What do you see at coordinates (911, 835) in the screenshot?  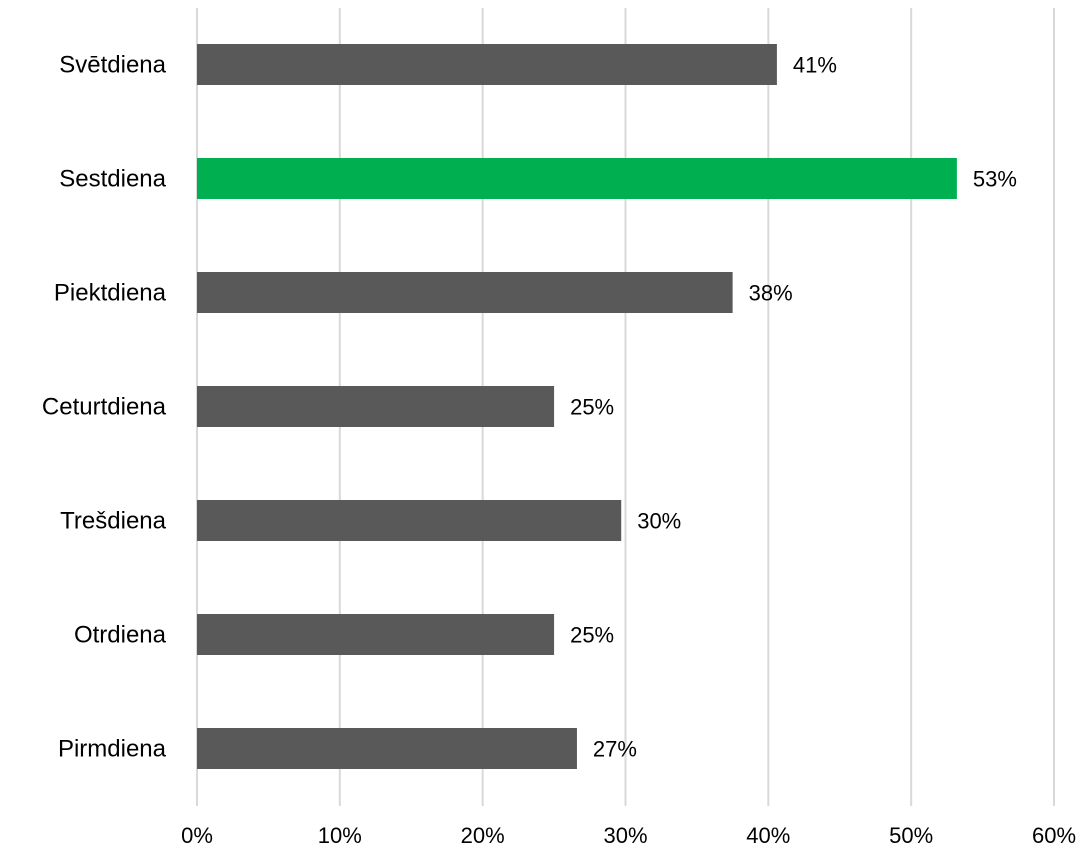 I see `x-tick-label: 50%` at bounding box center [911, 835].